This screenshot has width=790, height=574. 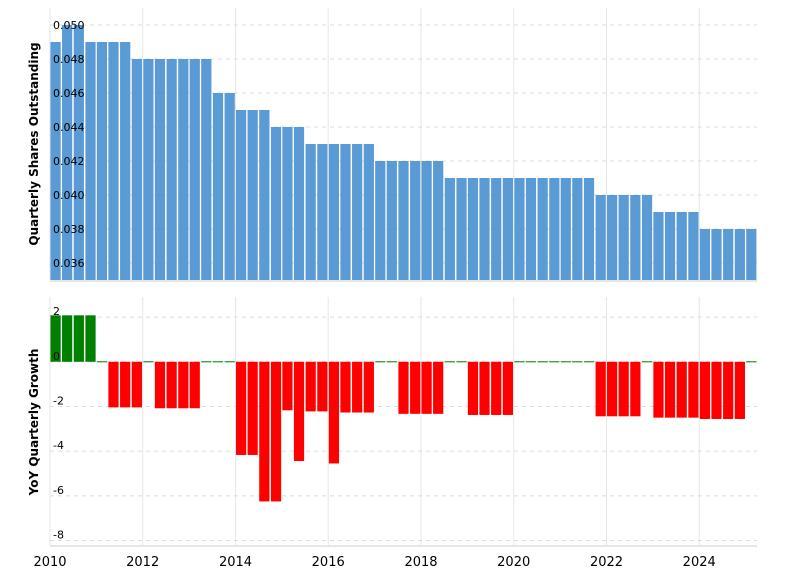 I want to click on x-tick-label: 2018, so click(x=420, y=562).